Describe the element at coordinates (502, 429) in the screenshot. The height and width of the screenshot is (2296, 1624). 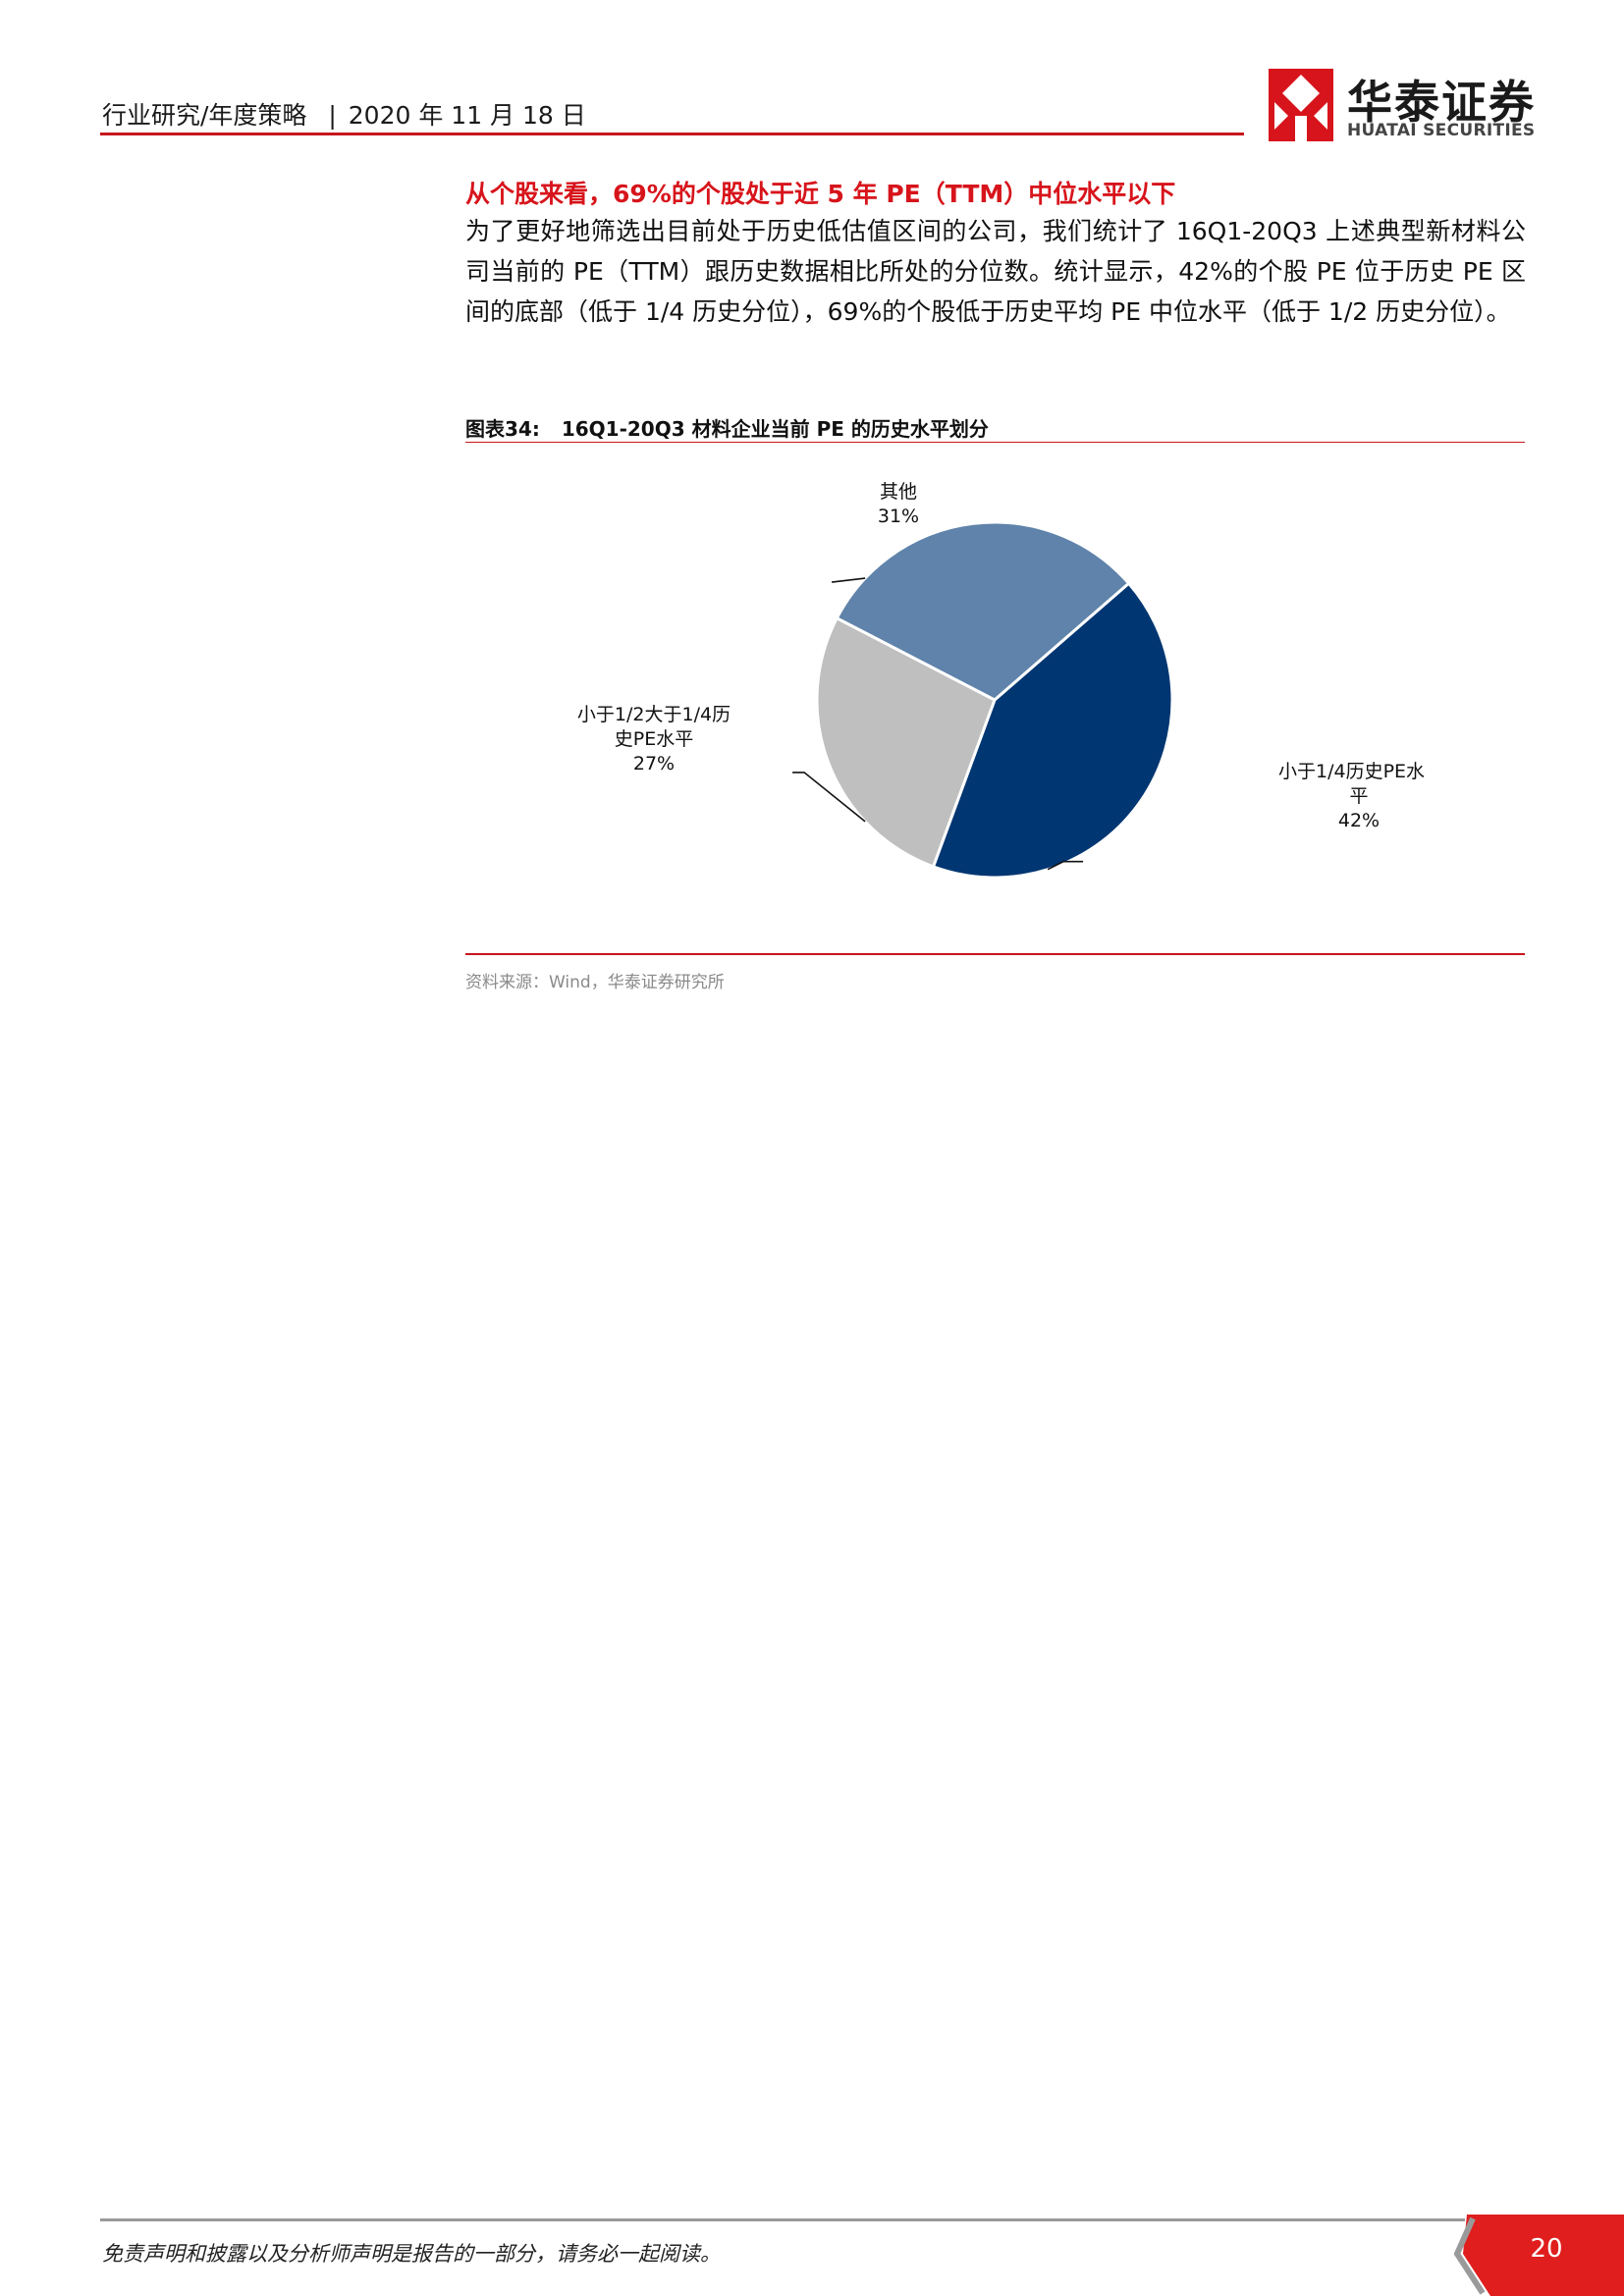
I see `figure-number: 图表34:` at that location.